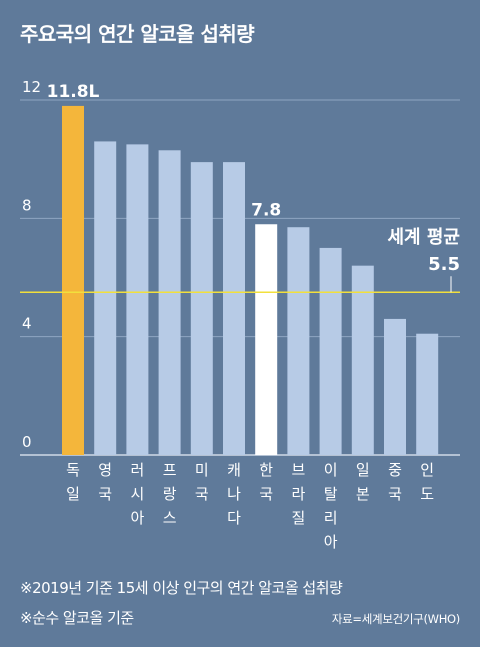  I want to click on y-tick-label: 8, so click(27, 205).